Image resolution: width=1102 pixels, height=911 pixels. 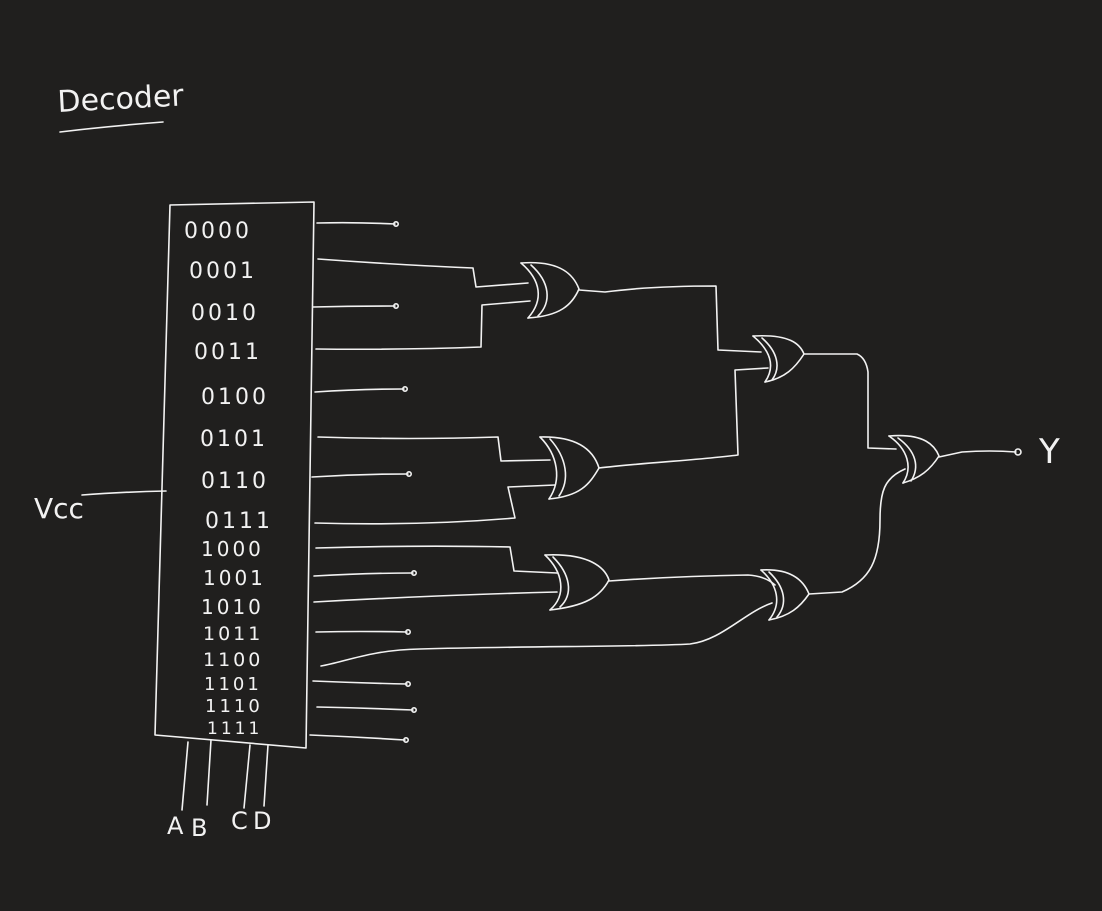 I want to click on decoder-output-label: 1000, so click(x=232, y=549).